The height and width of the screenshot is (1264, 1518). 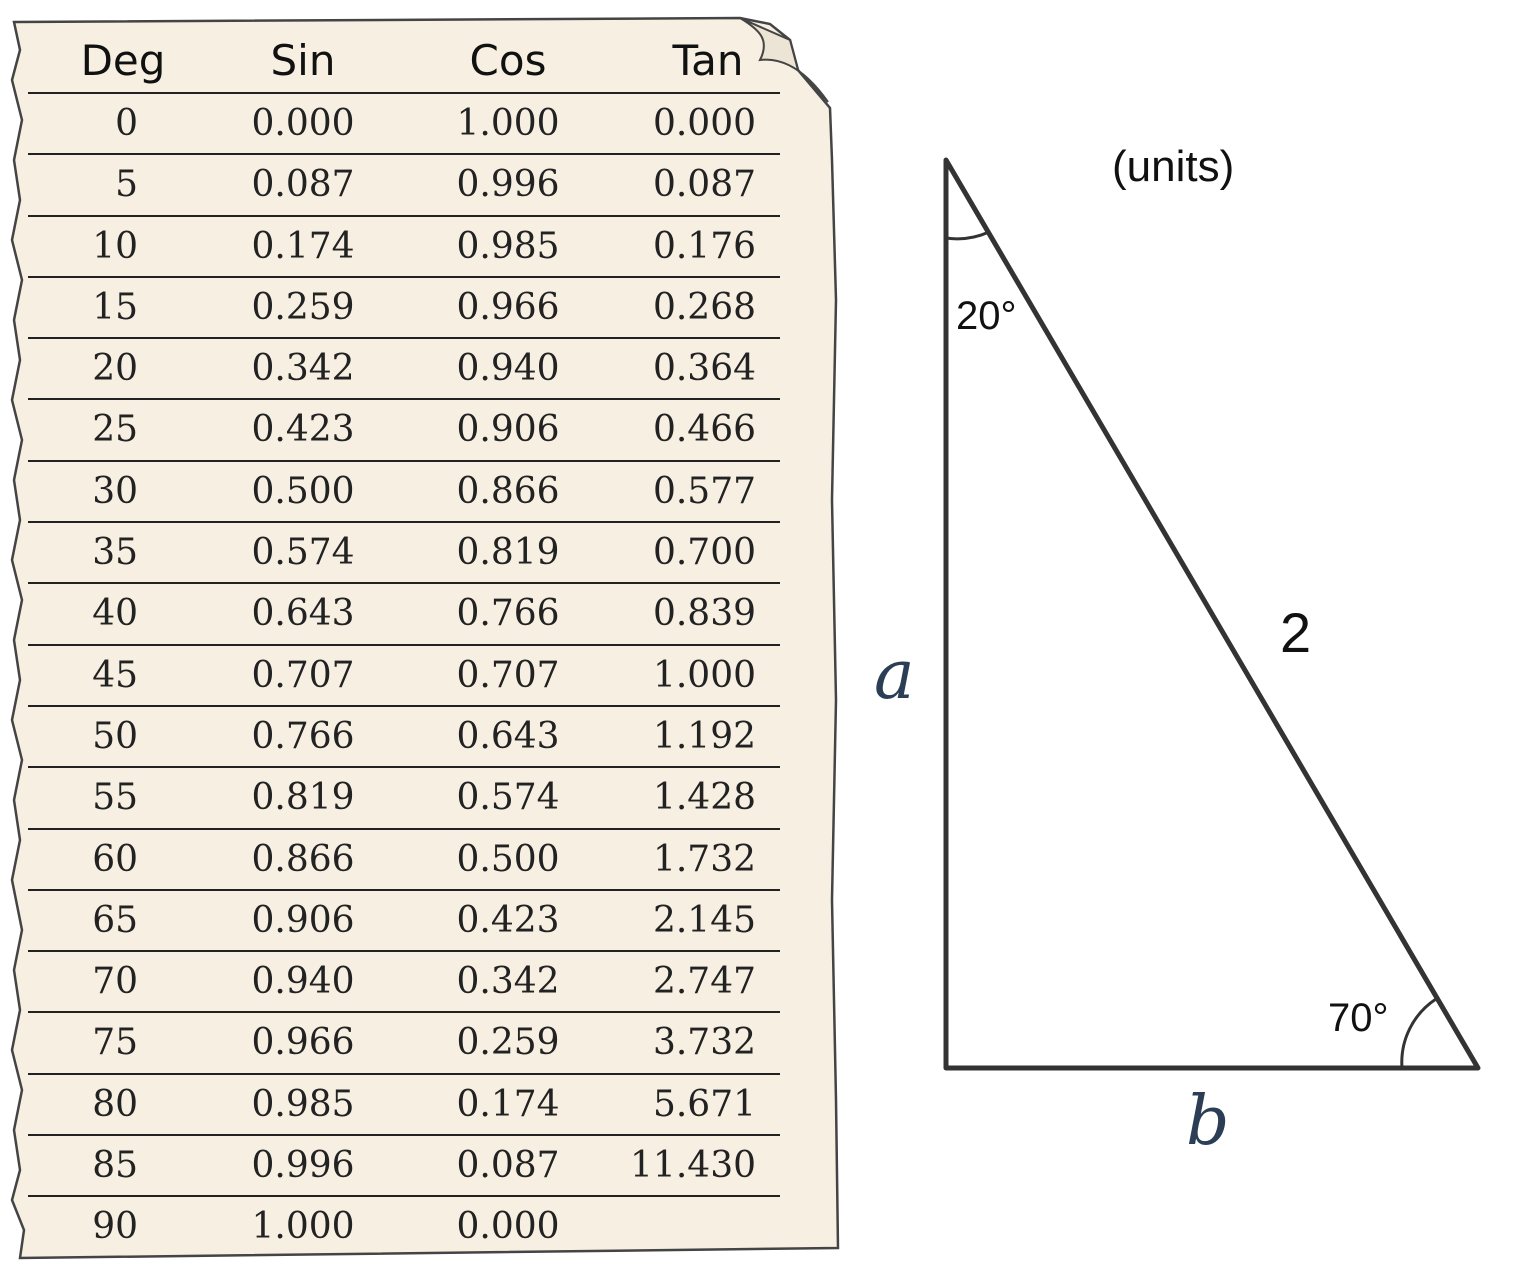 I want to click on side-a-label: a, so click(x=894, y=675).